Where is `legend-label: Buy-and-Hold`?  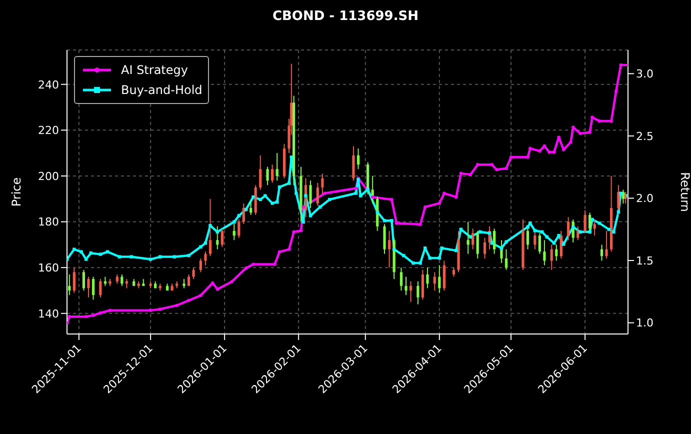 legend-label: Buy-and-Hold is located at coordinates (161, 90).